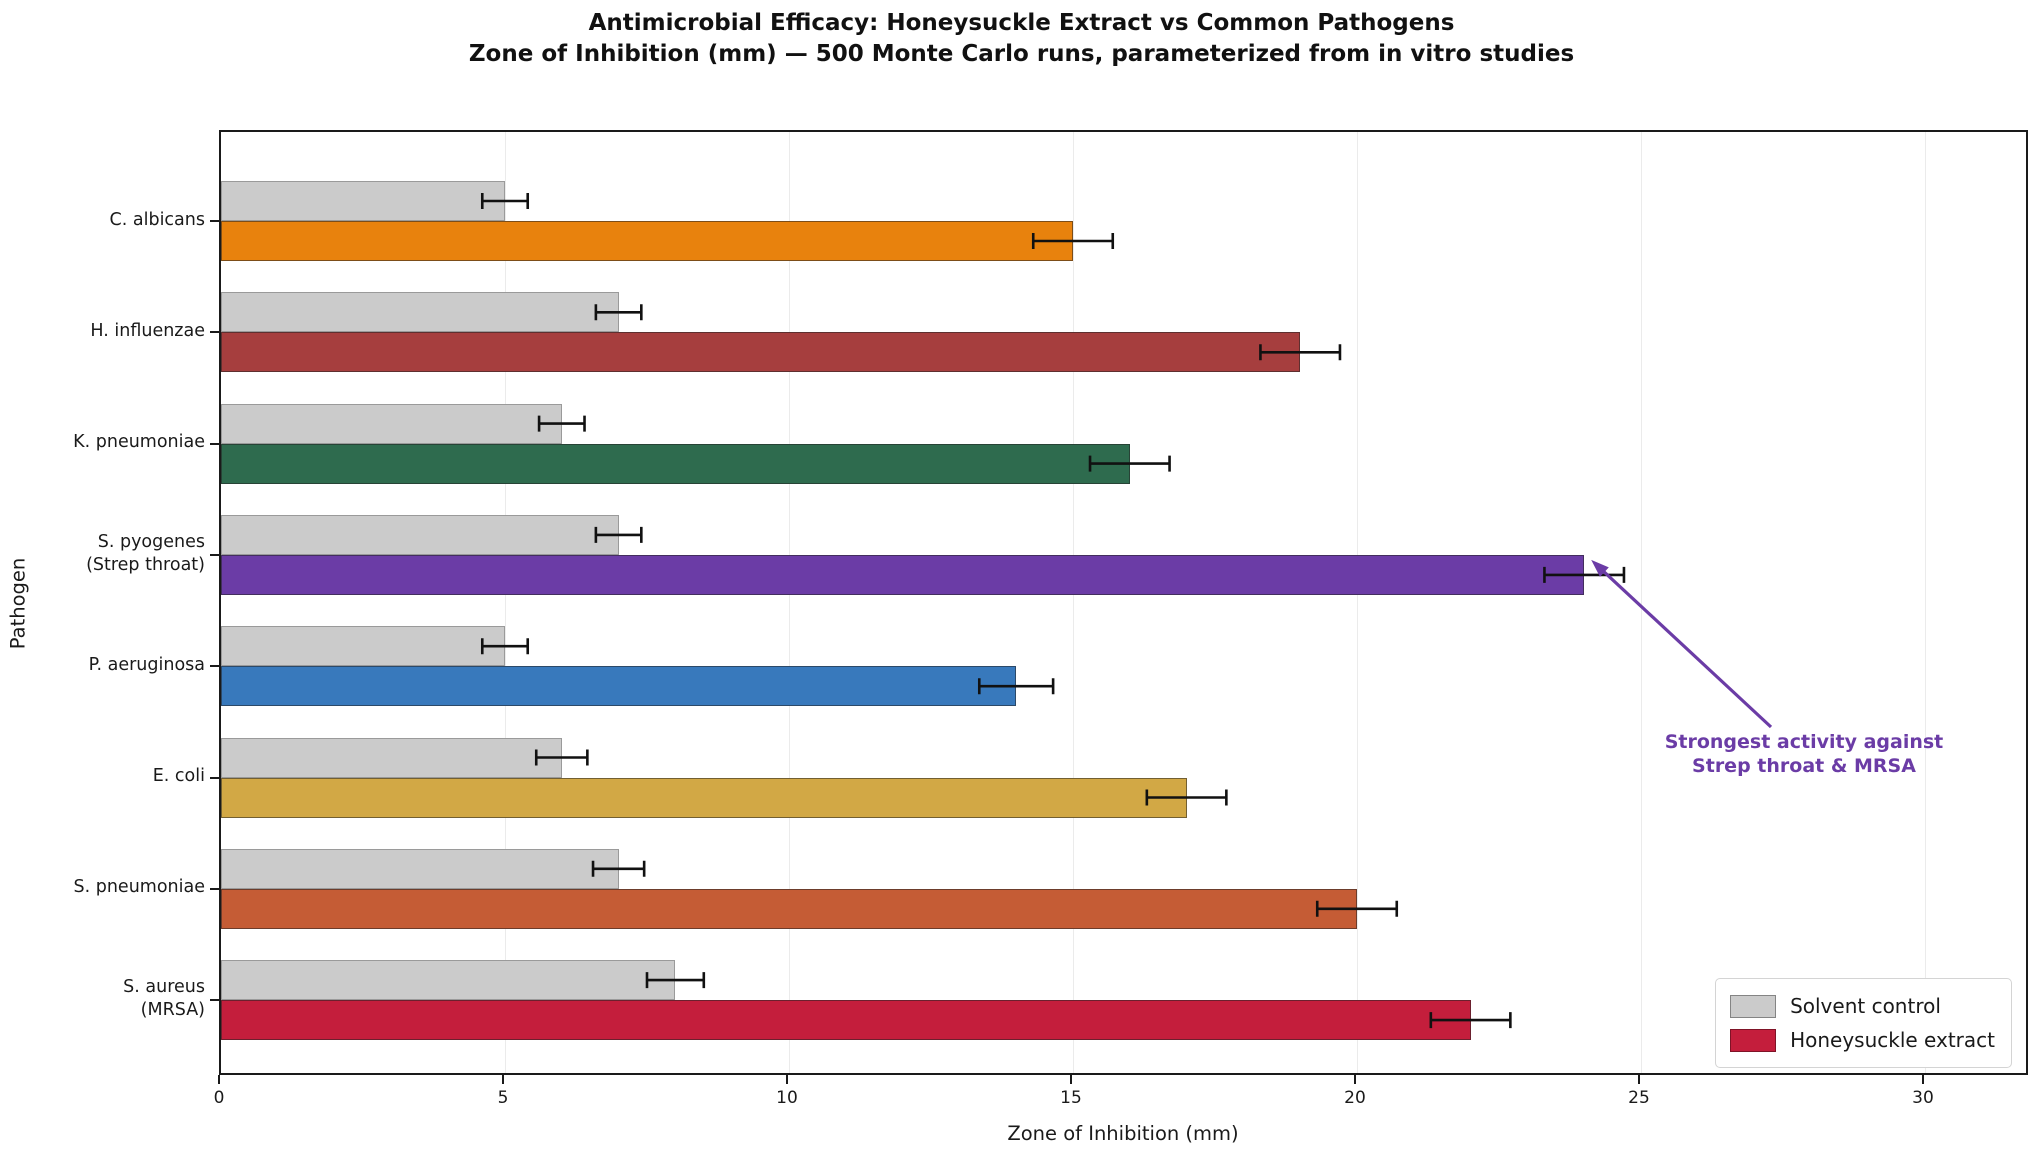 The height and width of the screenshot is (1160, 2043). I want to click on bar-control-s-aureus, so click(448, 980).